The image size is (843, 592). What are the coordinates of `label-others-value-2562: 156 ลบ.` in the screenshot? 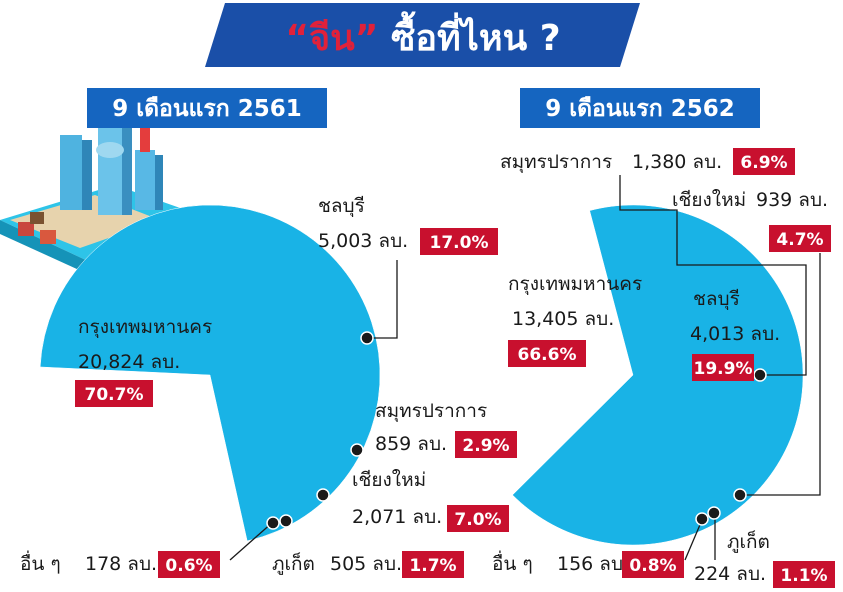 It's located at (593, 564).